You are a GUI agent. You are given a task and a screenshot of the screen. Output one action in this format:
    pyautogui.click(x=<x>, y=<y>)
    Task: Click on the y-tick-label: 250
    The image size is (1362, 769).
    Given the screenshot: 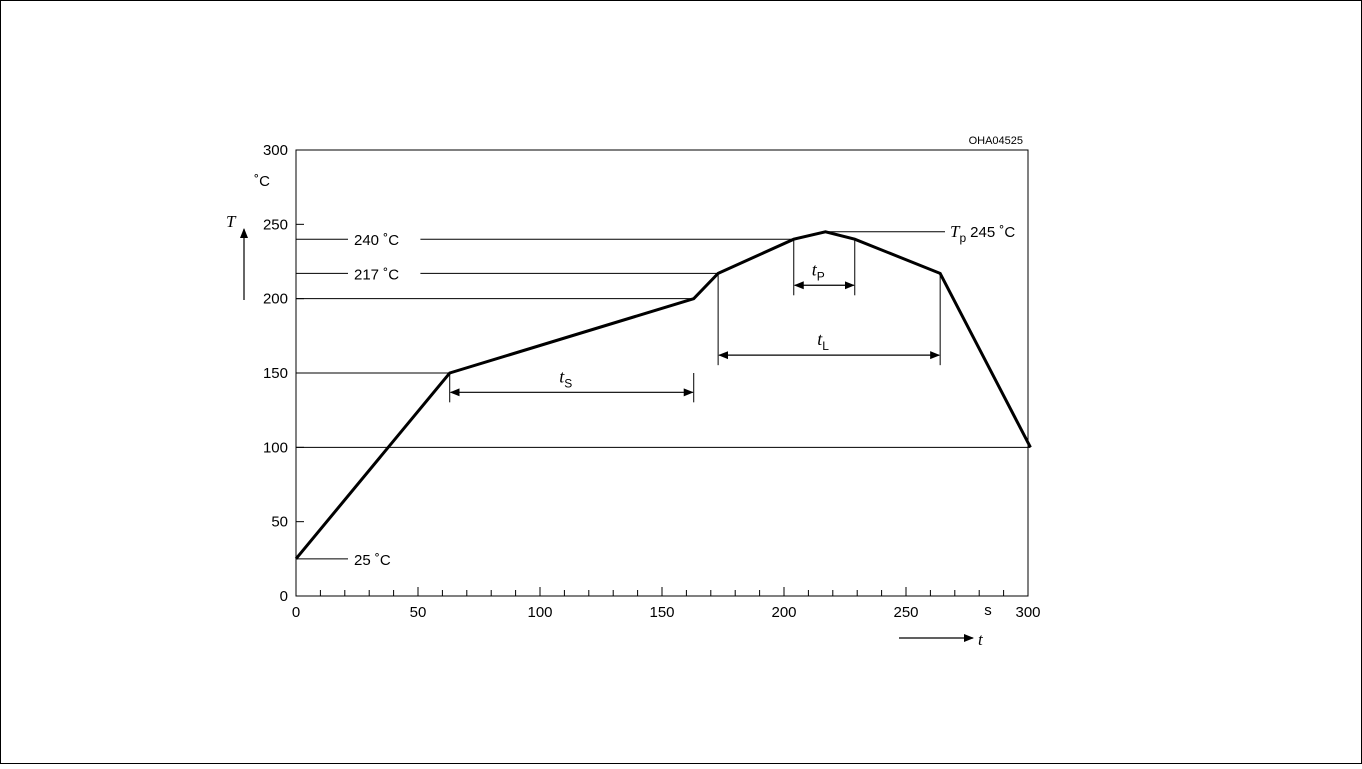 What is the action you would take?
    pyautogui.click(x=275, y=224)
    